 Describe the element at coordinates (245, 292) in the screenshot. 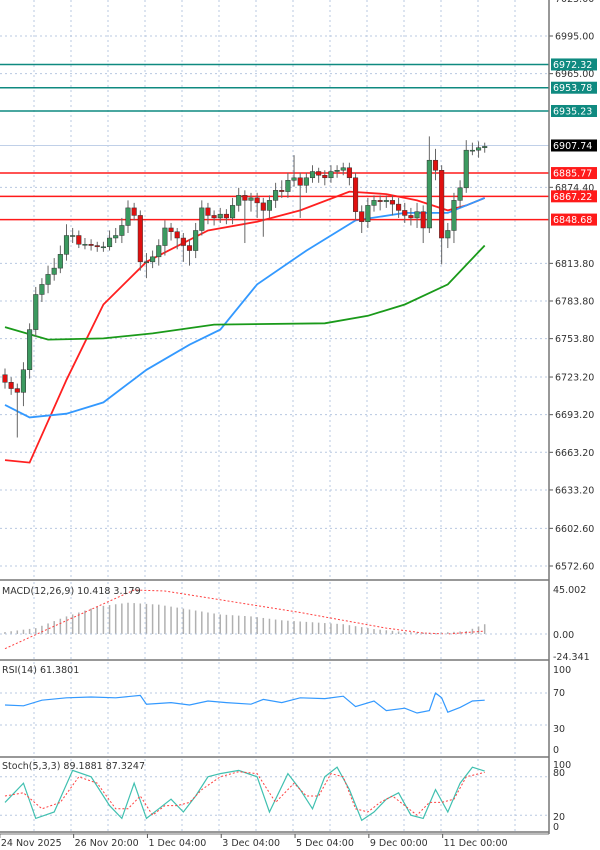

I see `moving-average-line` at that location.